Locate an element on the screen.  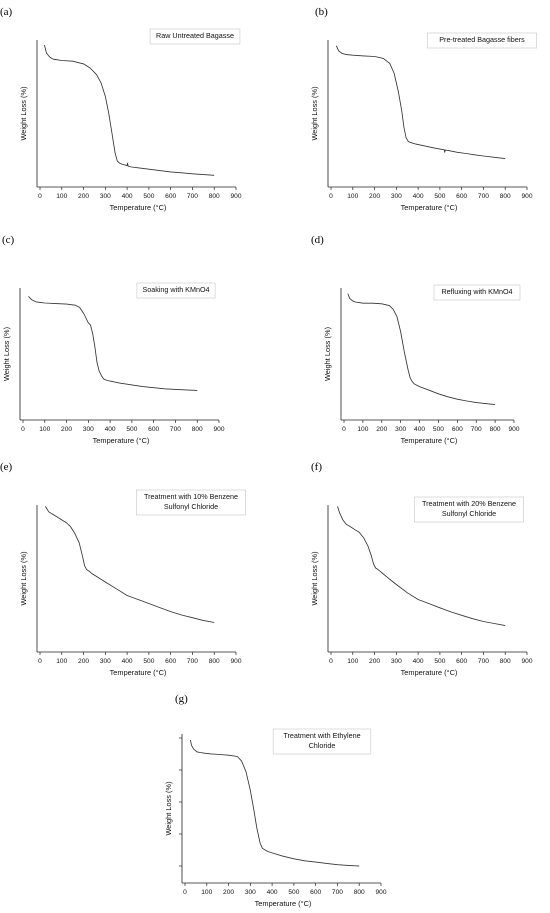
chart-title: Soaking with KMnO4 is located at coordinates (175, 289).